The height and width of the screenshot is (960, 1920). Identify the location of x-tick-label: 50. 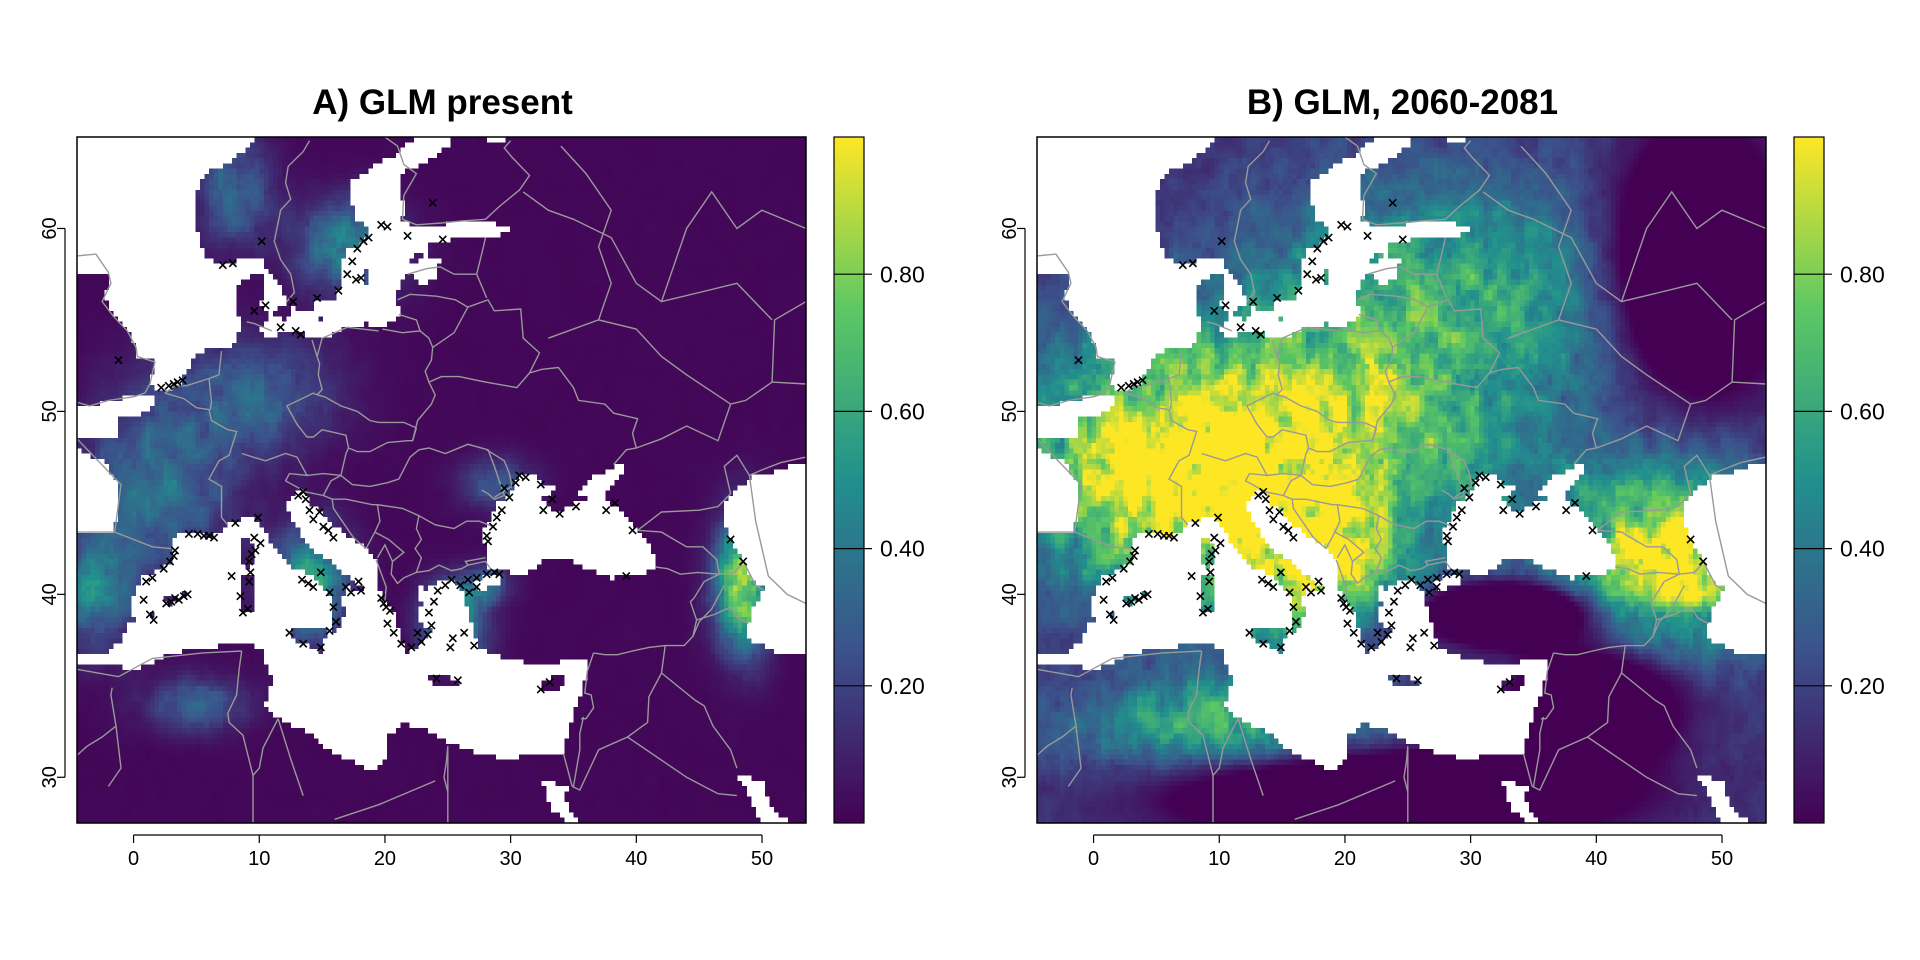
(1722, 859).